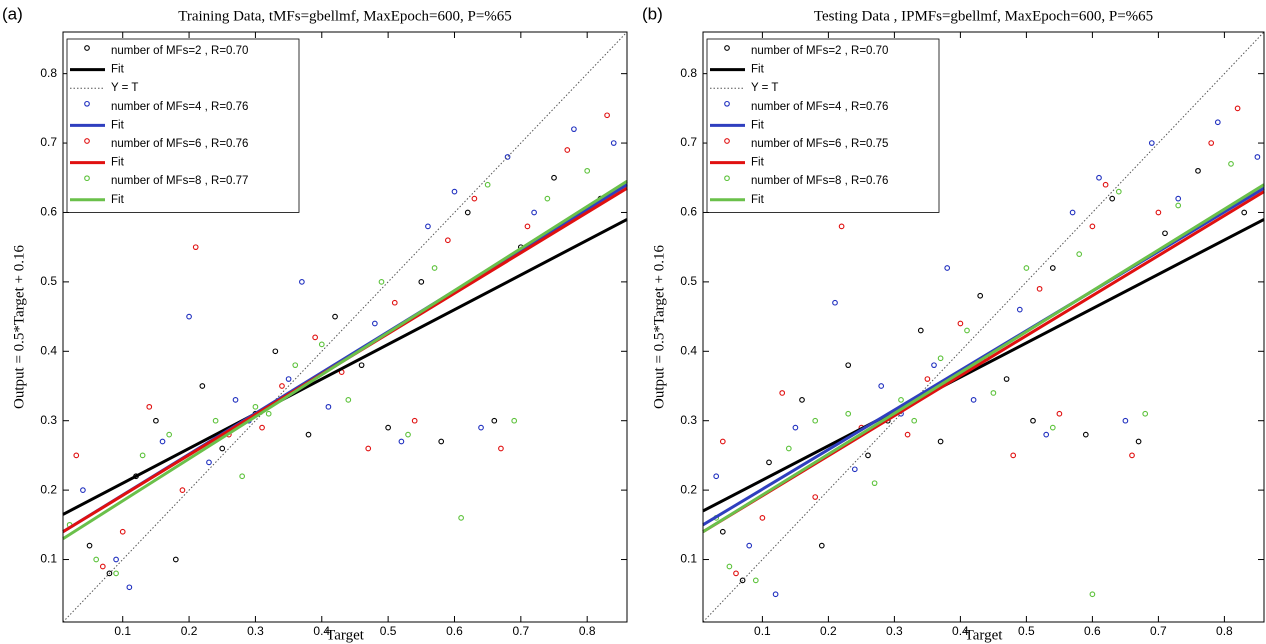  Describe the element at coordinates (255, 631) in the screenshot. I see `x-tick-label: 0.3` at that location.